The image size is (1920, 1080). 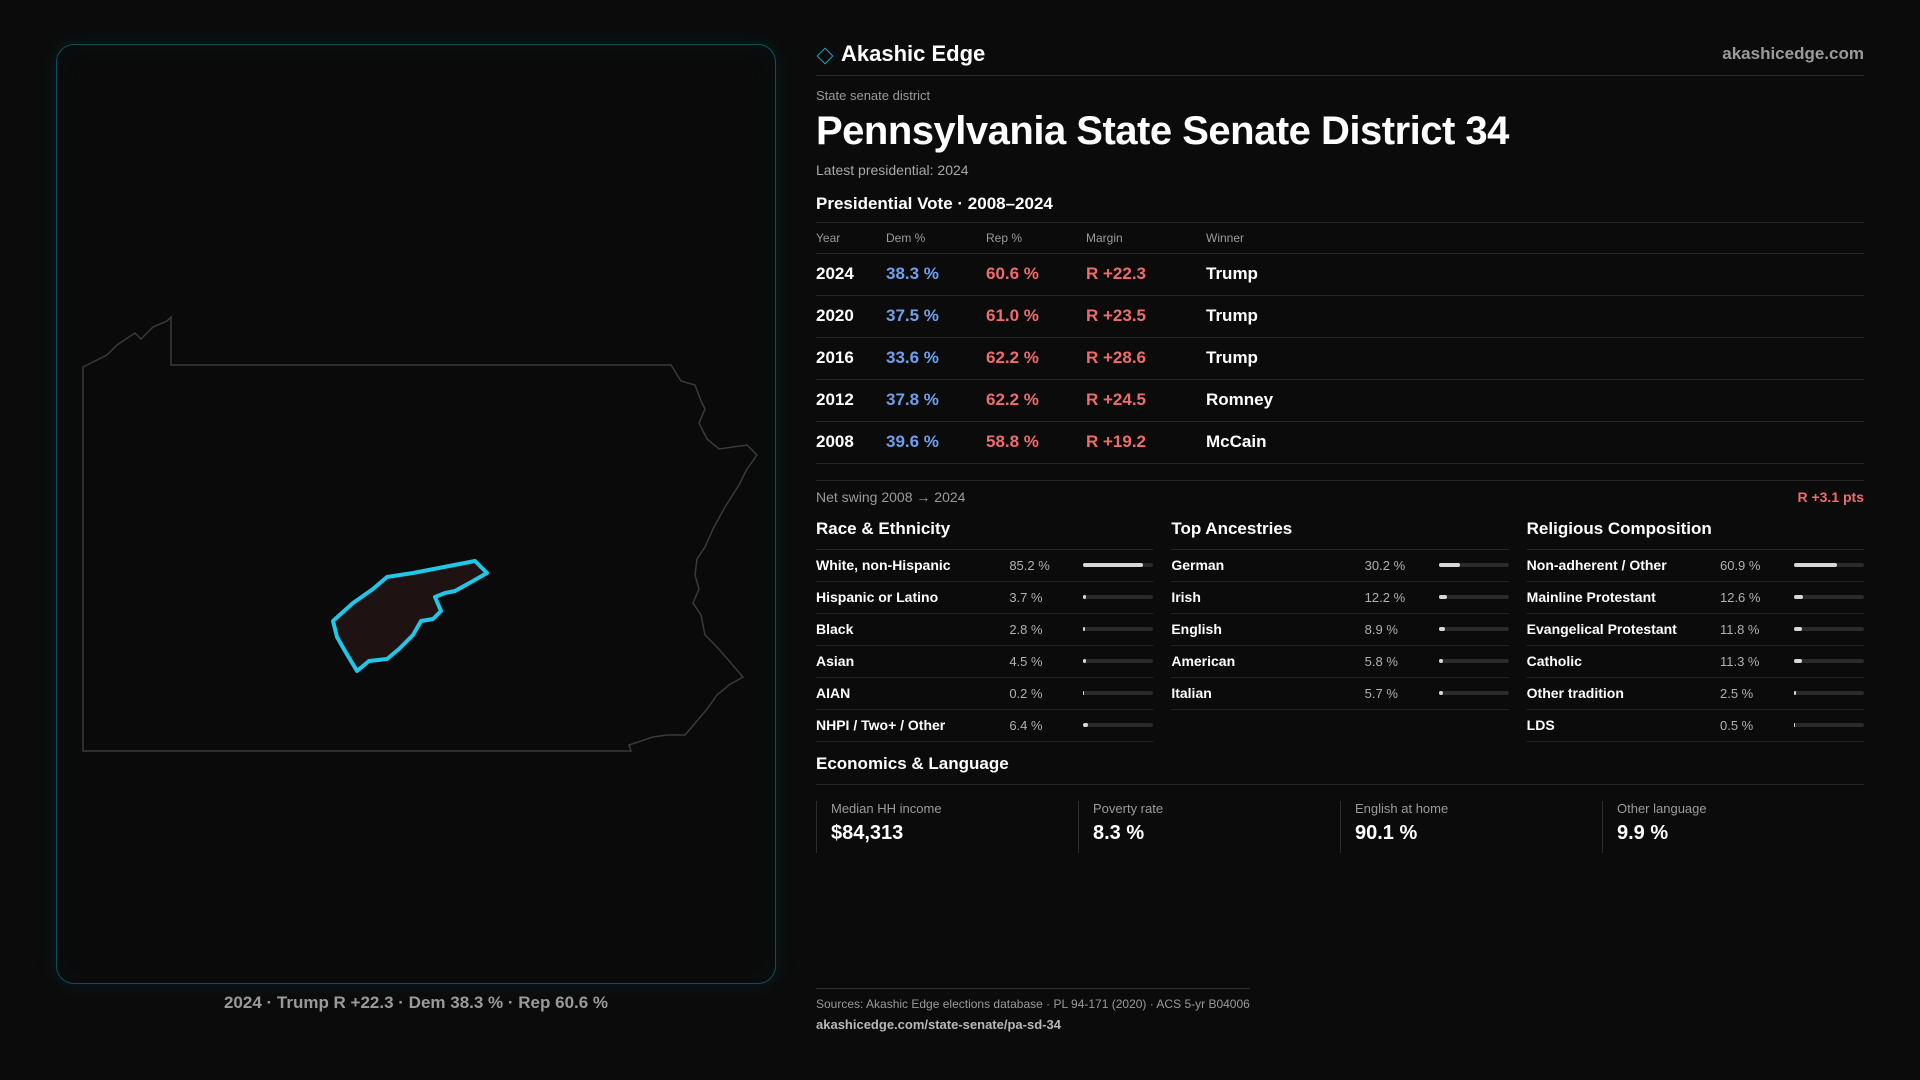 I want to click on econ-label: English at home, so click(x=1402, y=808).